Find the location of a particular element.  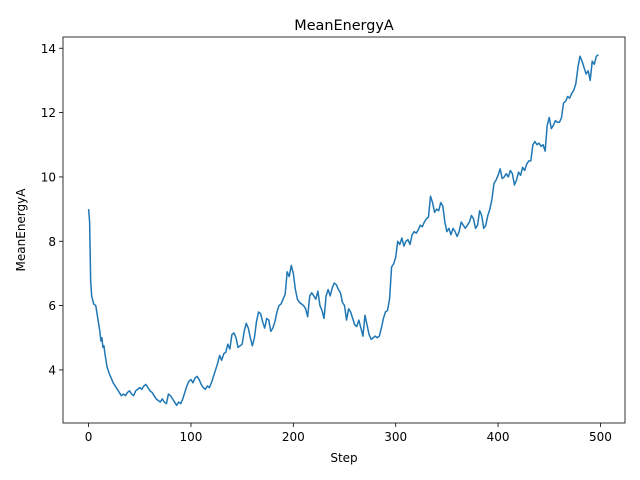

x-axis-ticks: 0 100 200 300 400 500 is located at coordinates (348, 433).